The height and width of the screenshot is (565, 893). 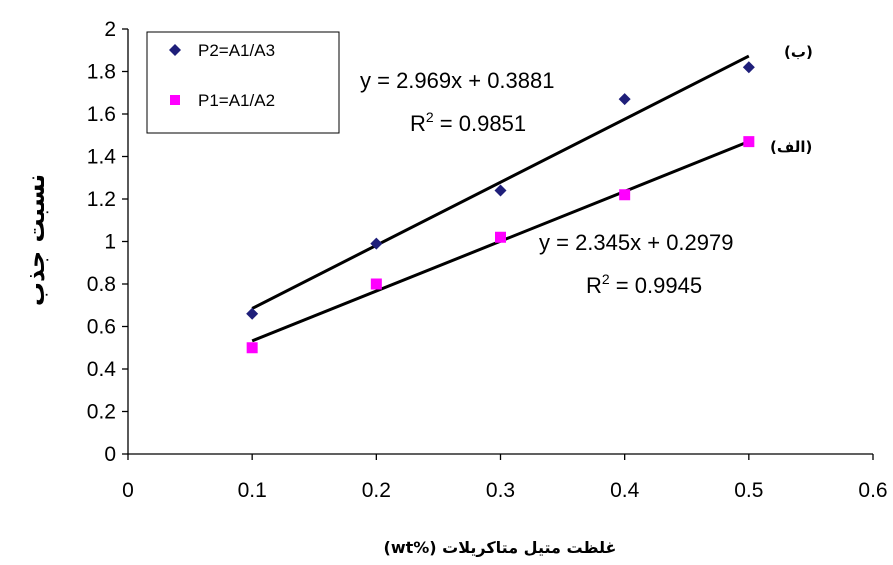 What do you see at coordinates (748, 490) in the screenshot?
I see `x-tick-label: 0.5` at bounding box center [748, 490].